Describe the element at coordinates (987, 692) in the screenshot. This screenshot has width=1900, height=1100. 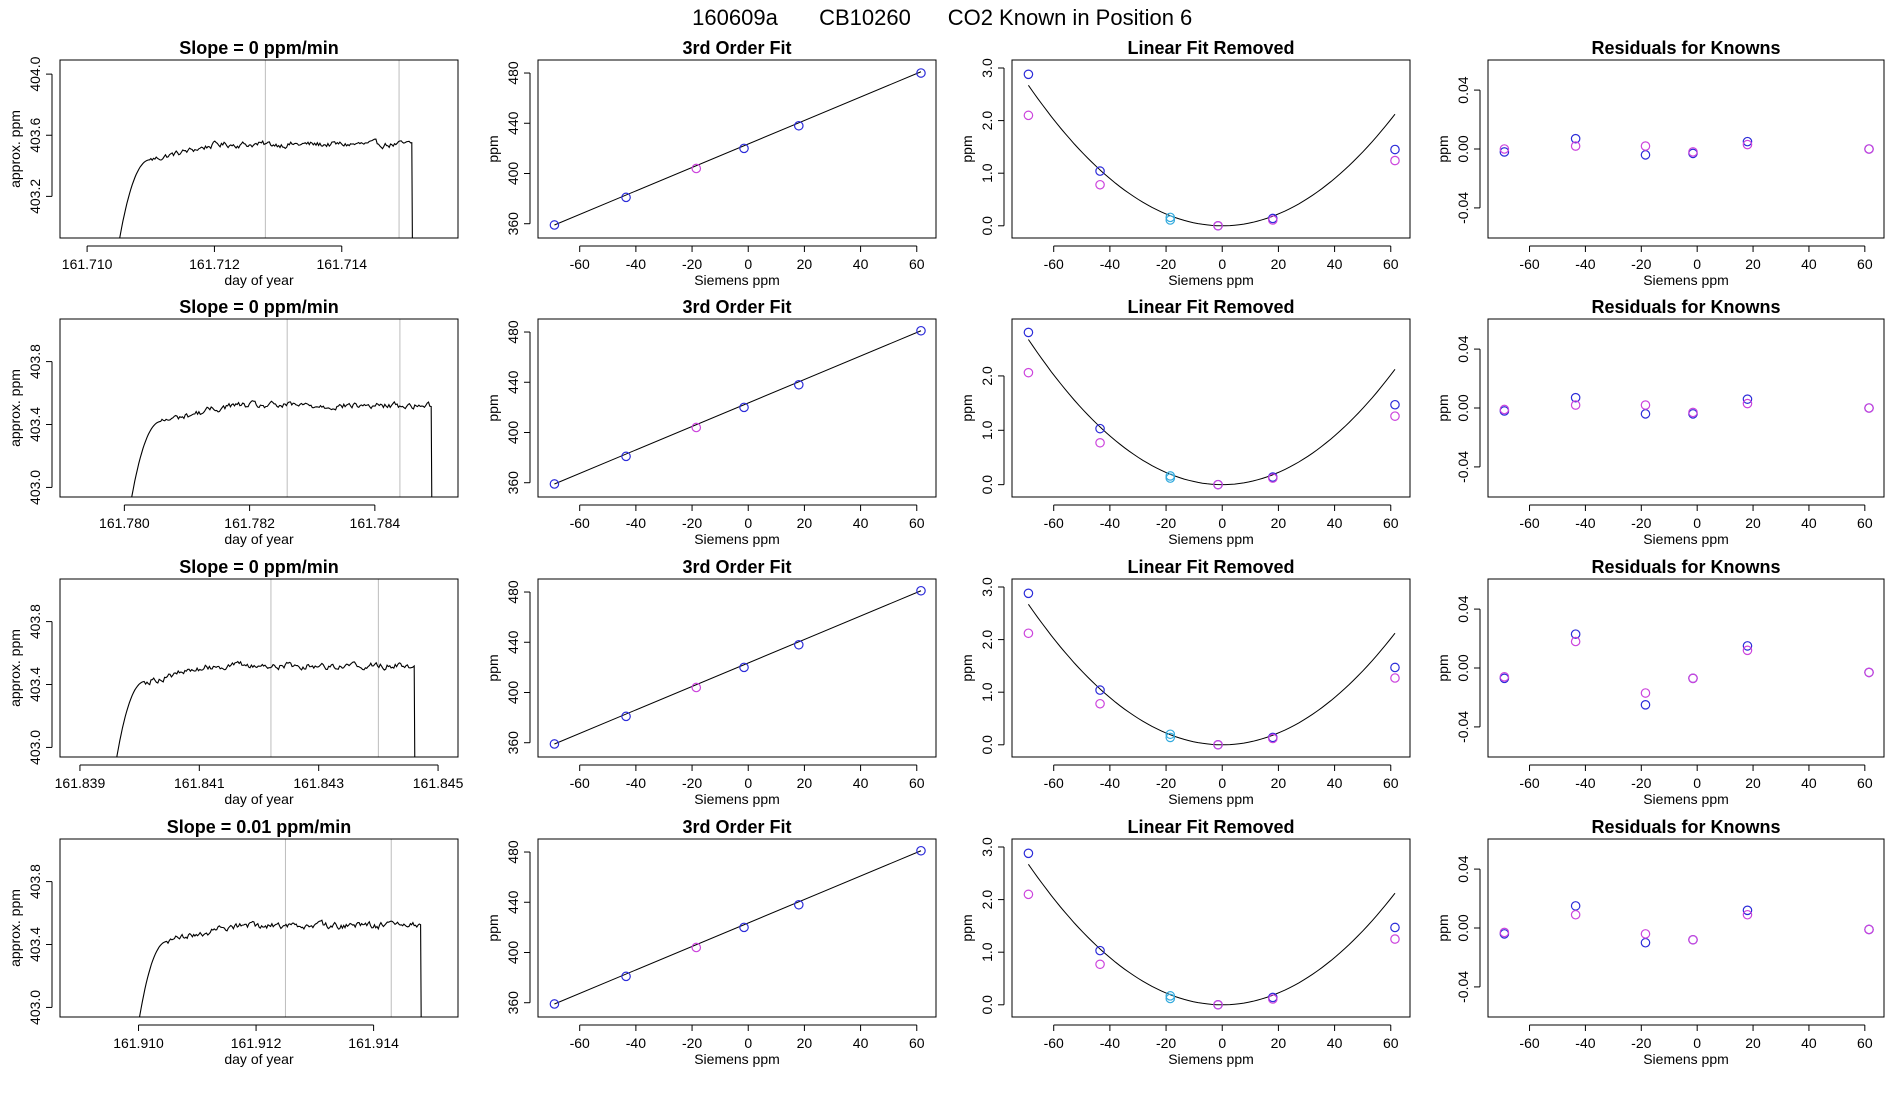
I see `y-tick-label: 1.0` at that location.